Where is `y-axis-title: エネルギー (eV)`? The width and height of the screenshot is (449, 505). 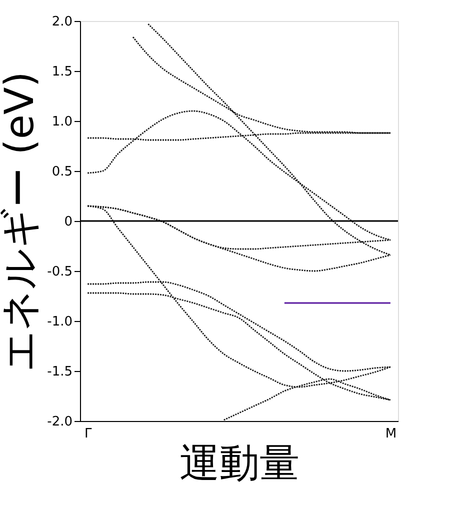 y-axis-title: エネルギー (eV) is located at coordinates (22, 222).